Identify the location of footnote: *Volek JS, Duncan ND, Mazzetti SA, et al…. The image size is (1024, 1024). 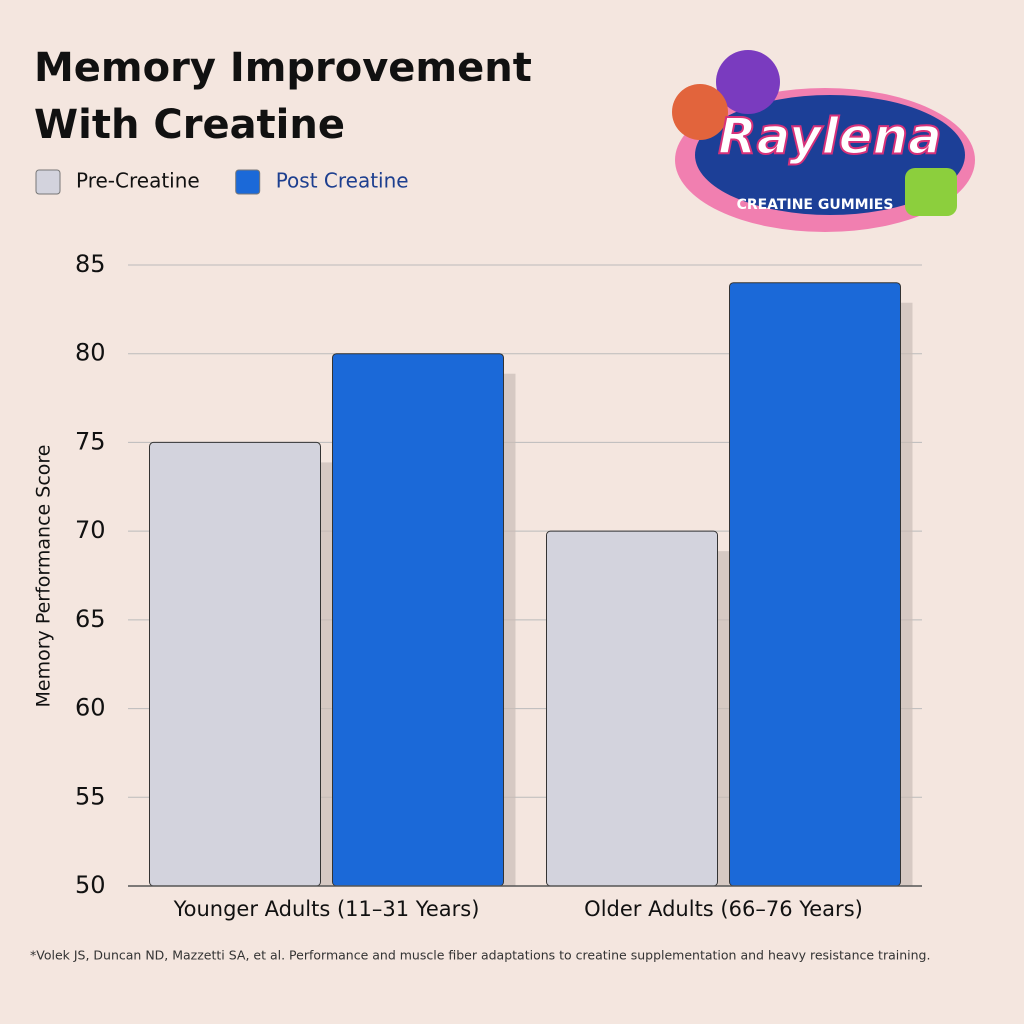
(480, 955).